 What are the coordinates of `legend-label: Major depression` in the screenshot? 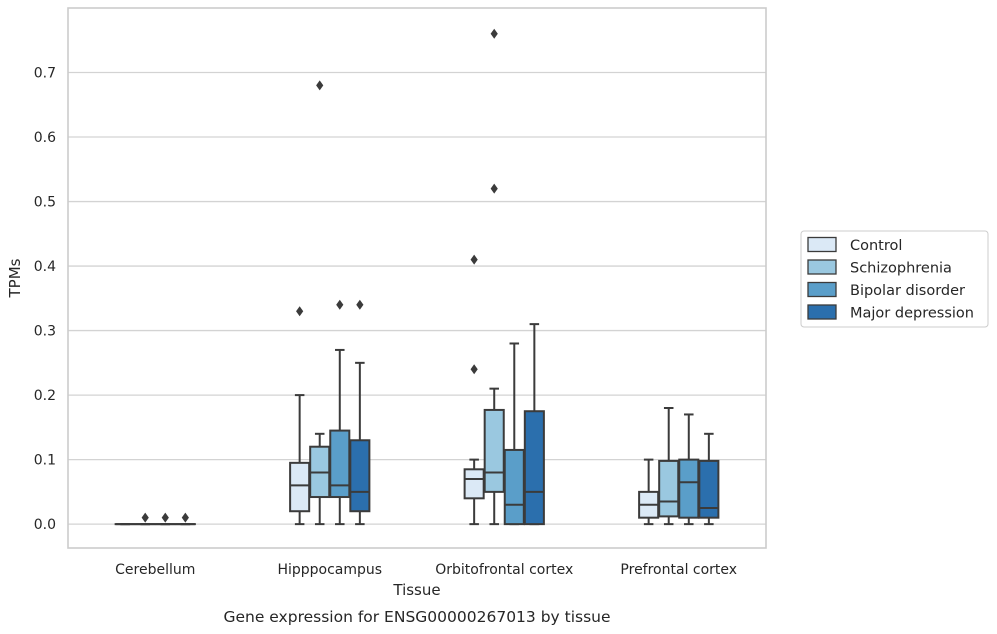 It's located at (912, 314).